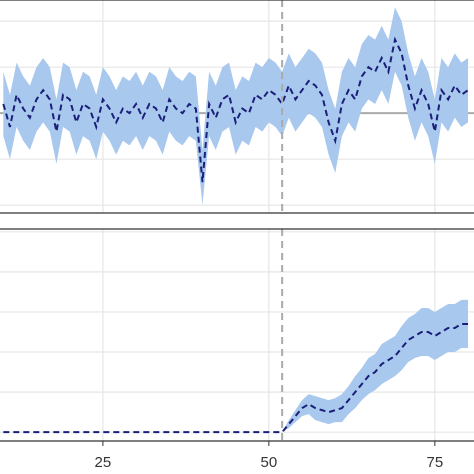  What do you see at coordinates (269, 462) in the screenshot?
I see `x-tick-label: 50` at bounding box center [269, 462].